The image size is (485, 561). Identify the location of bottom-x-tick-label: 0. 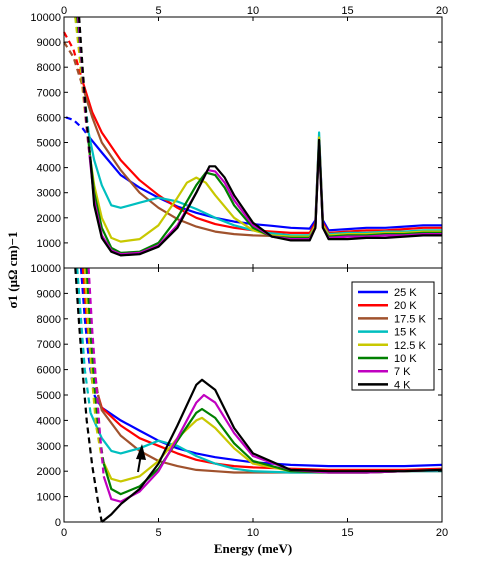
(64, 533).